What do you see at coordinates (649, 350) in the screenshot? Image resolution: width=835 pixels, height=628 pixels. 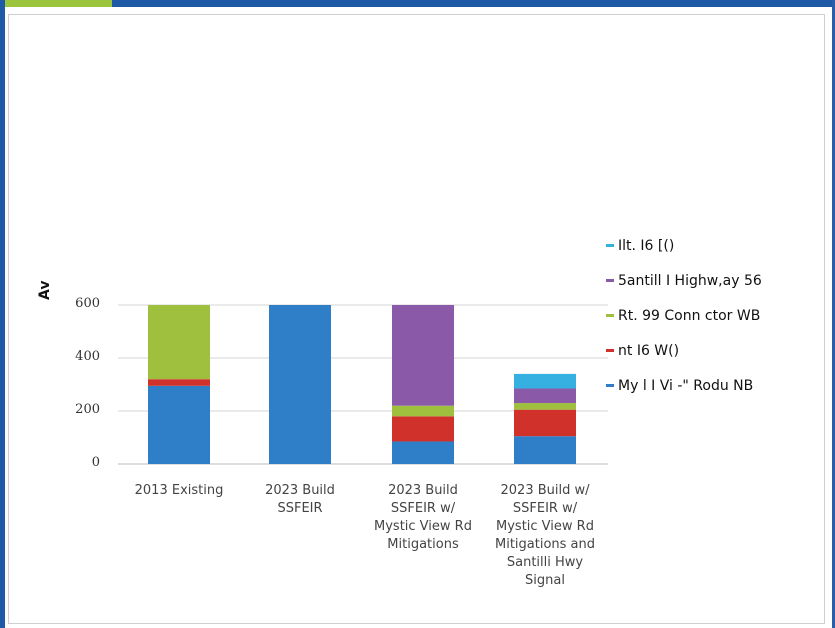 I see `legend-label: nt I6 W()` at bounding box center [649, 350].